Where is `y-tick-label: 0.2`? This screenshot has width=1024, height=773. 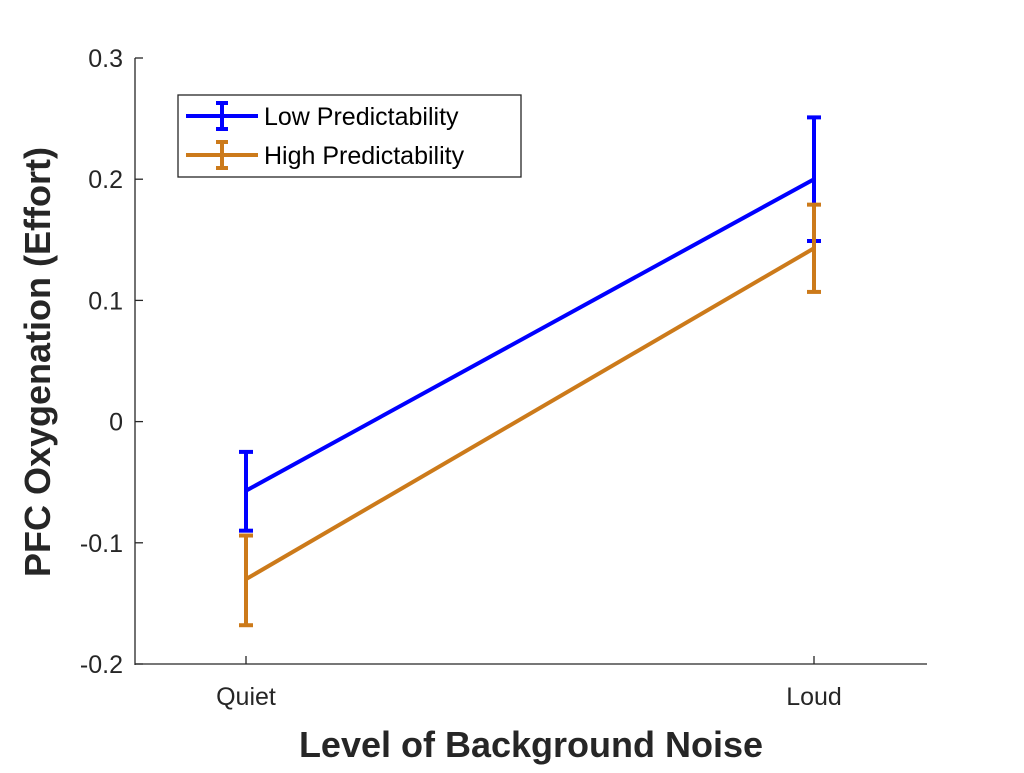
y-tick-label: 0.2 is located at coordinates (105, 180).